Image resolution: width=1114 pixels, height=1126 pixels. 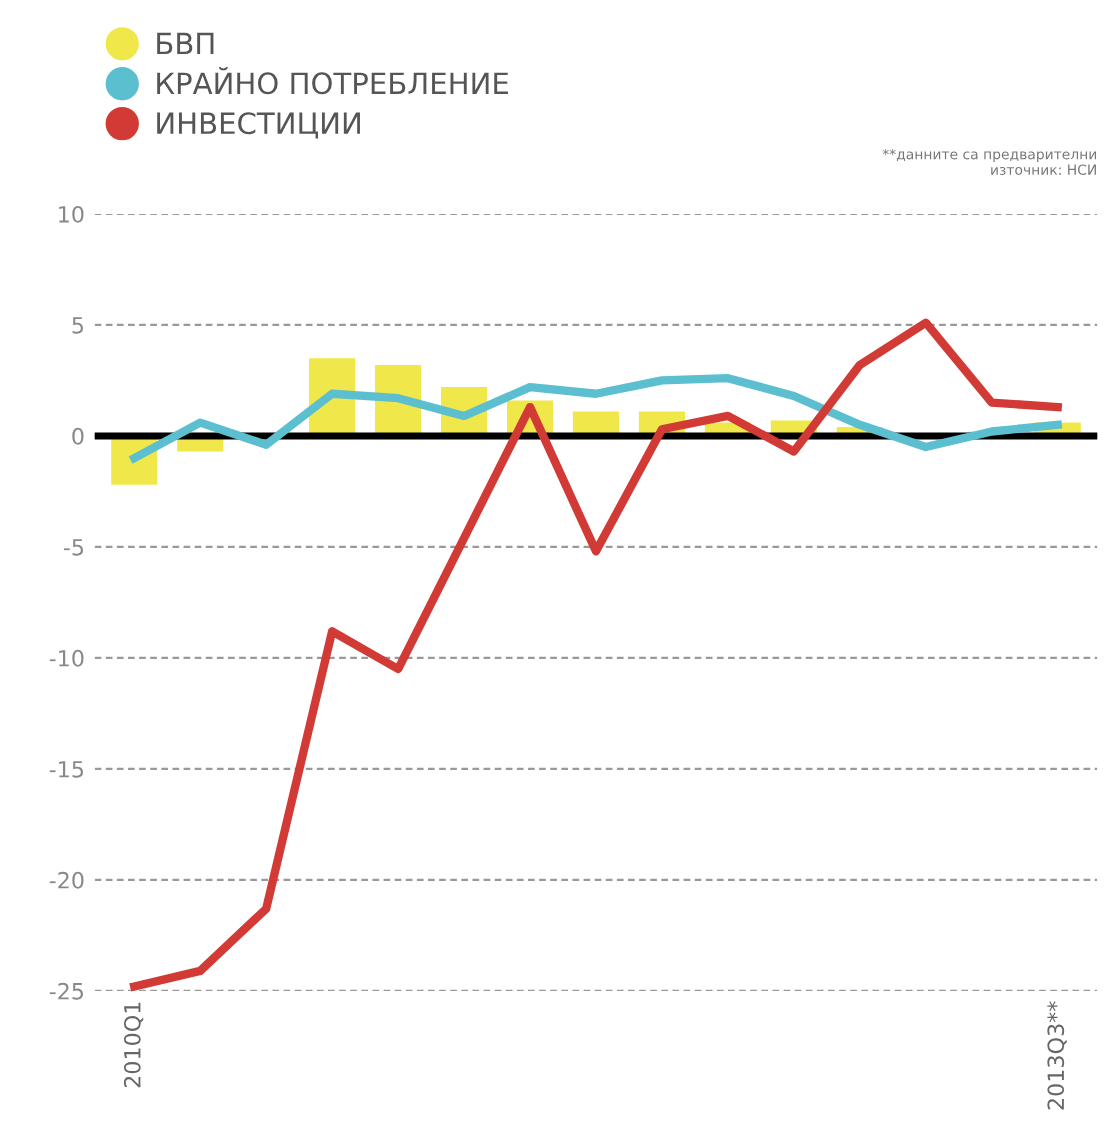 What do you see at coordinates (73, 547) in the screenshot?
I see `y-tick-label: -5` at bounding box center [73, 547].